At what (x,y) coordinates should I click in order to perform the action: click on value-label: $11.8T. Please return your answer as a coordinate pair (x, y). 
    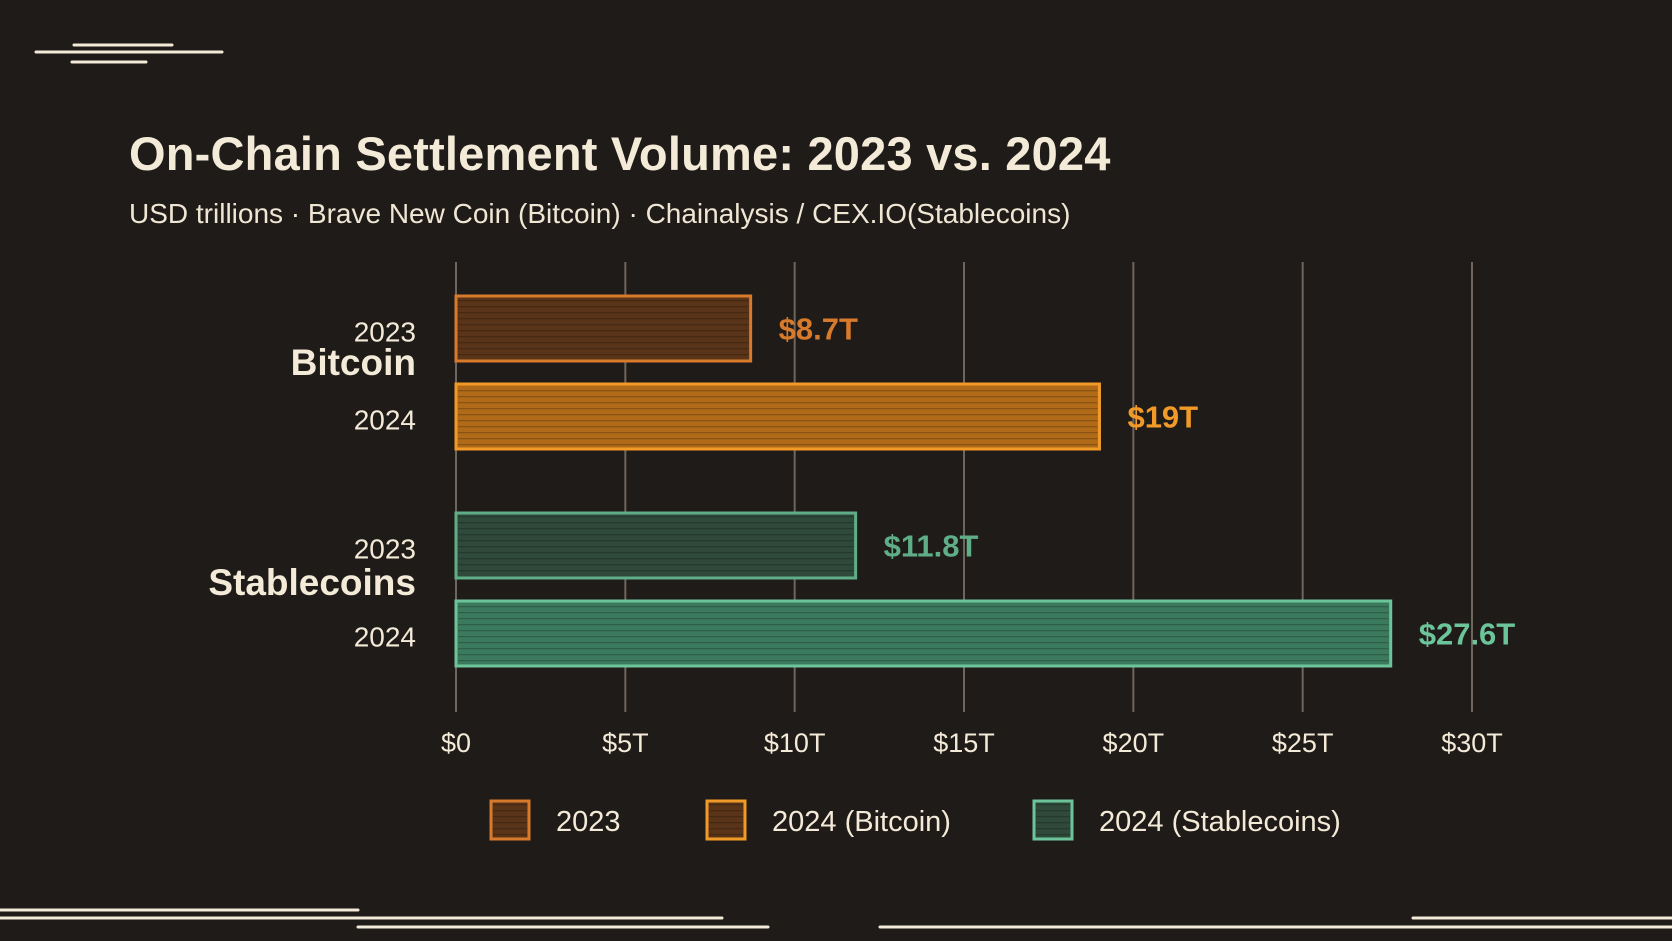
    Looking at the image, I should click on (931, 546).